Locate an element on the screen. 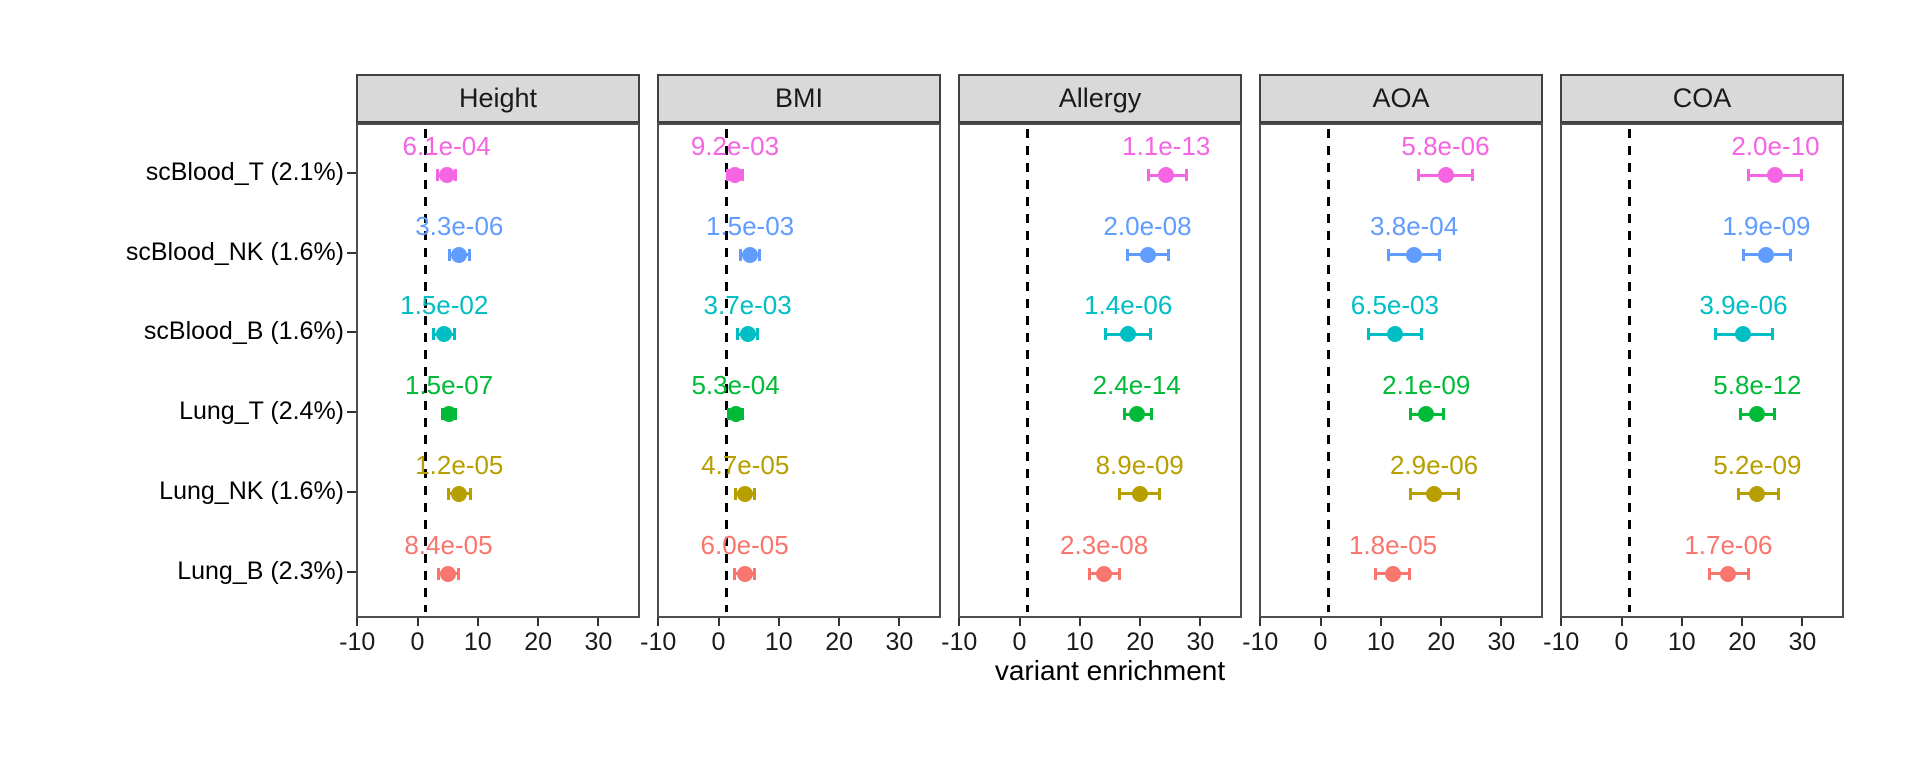  y-axis-label: Lung_B (2.3%) is located at coordinates (260, 570).